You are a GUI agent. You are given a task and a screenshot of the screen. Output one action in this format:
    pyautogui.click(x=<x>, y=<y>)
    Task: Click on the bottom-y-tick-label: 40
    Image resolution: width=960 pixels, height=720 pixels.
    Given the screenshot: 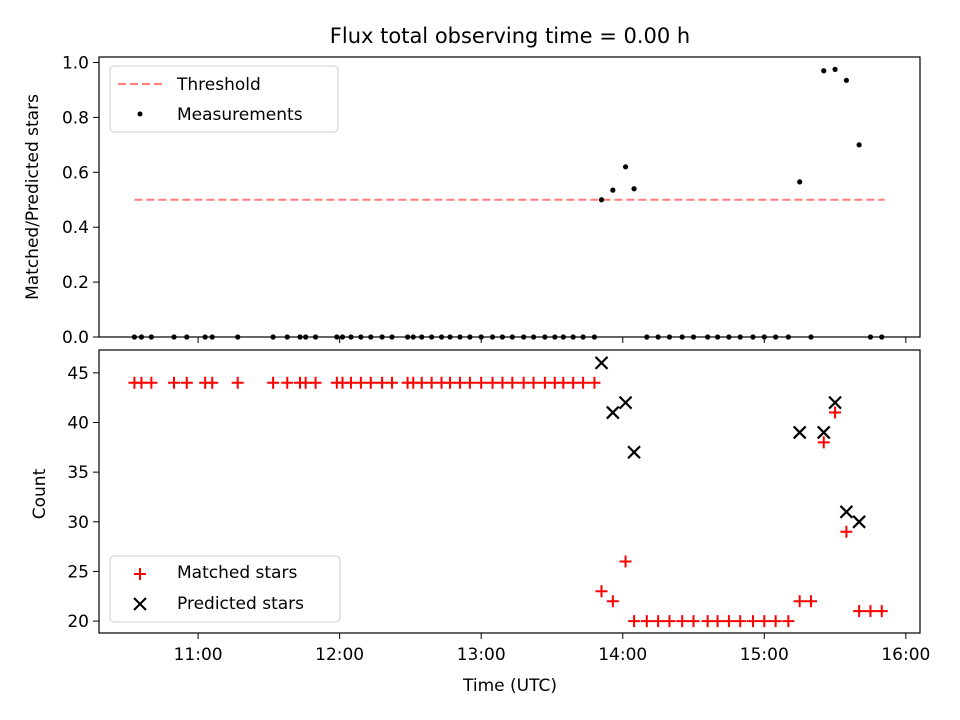 What is the action you would take?
    pyautogui.click(x=78, y=423)
    